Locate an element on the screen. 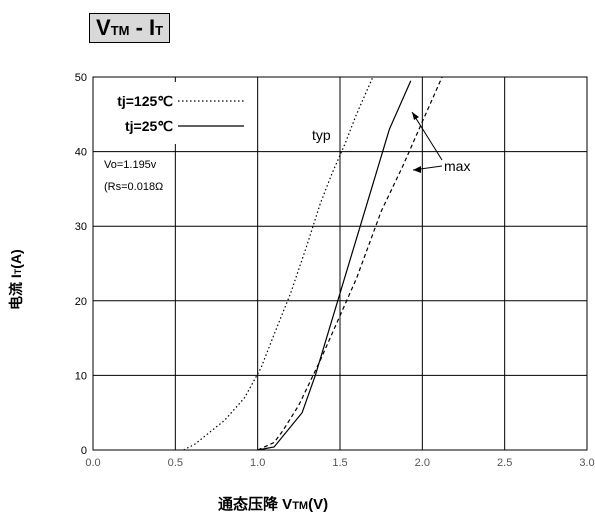 The height and width of the screenshot is (515, 595). x-tick-label: 3.0 is located at coordinates (586, 463).